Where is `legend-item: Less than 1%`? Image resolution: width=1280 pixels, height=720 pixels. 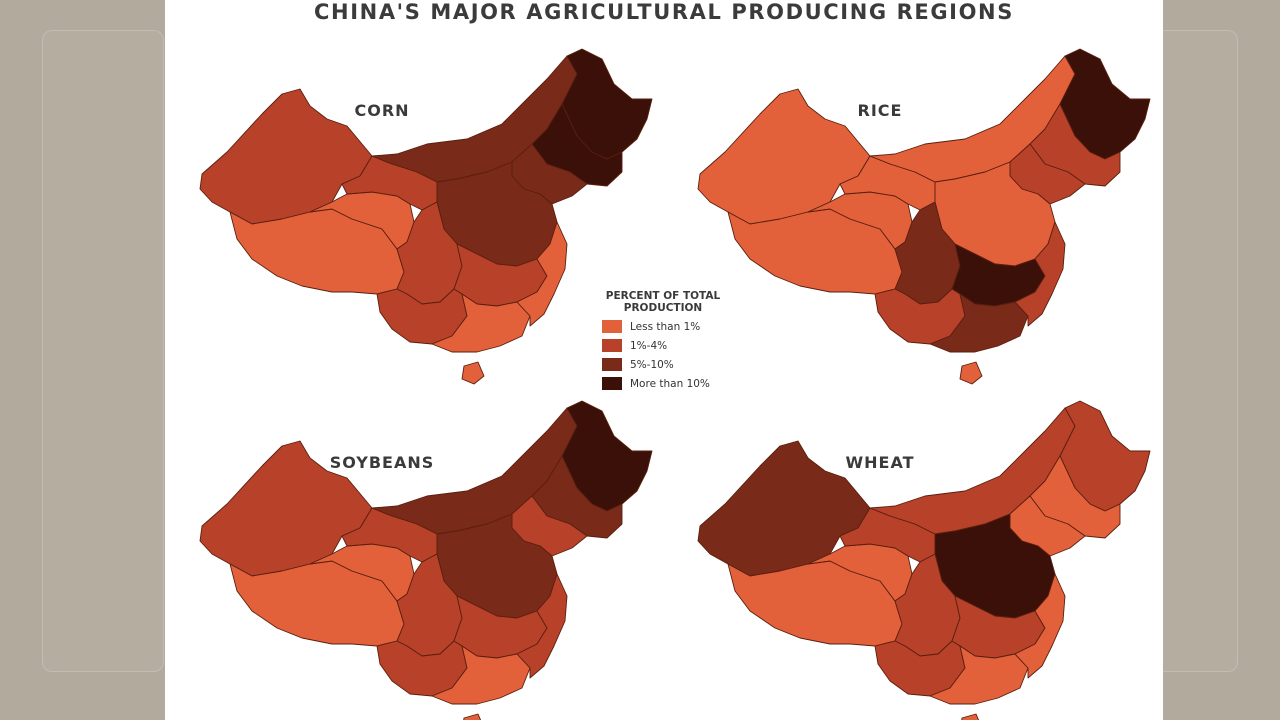 legend-item: Less than 1% is located at coordinates (677, 326).